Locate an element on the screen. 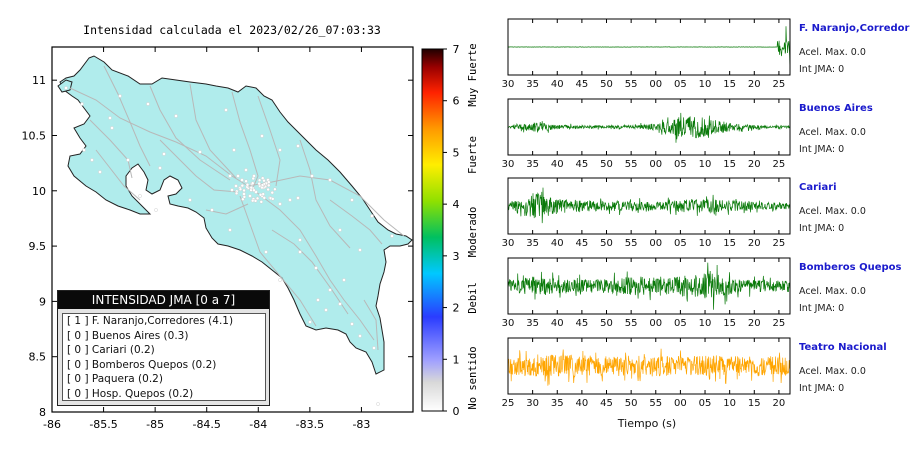 The height and width of the screenshot is (460, 910). nicoya-peninsula-tip is located at coordinates (65, 86).